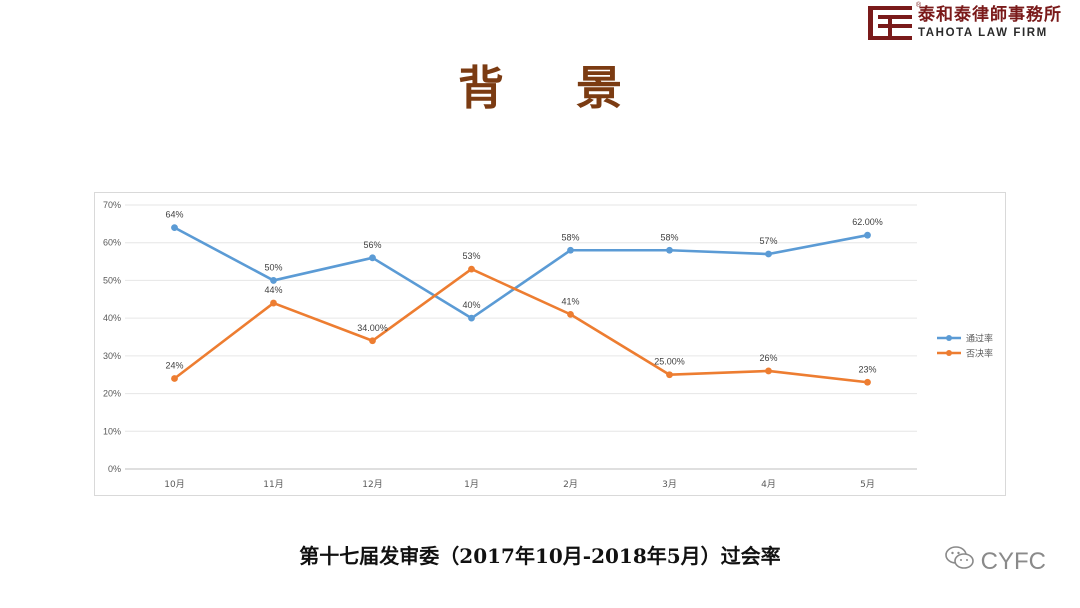  Describe the element at coordinates (112, 205) in the screenshot. I see `y-tick-label: 70%` at that location.